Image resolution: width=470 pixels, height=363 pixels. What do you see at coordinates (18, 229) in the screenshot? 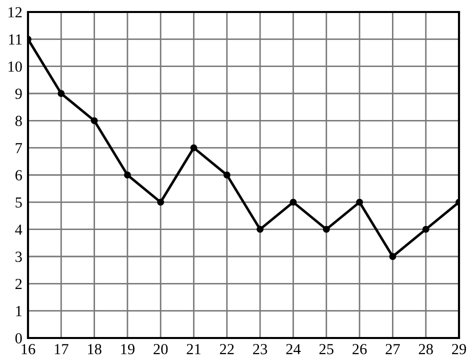
I see `y-tick-label: 4` at bounding box center [18, 229].